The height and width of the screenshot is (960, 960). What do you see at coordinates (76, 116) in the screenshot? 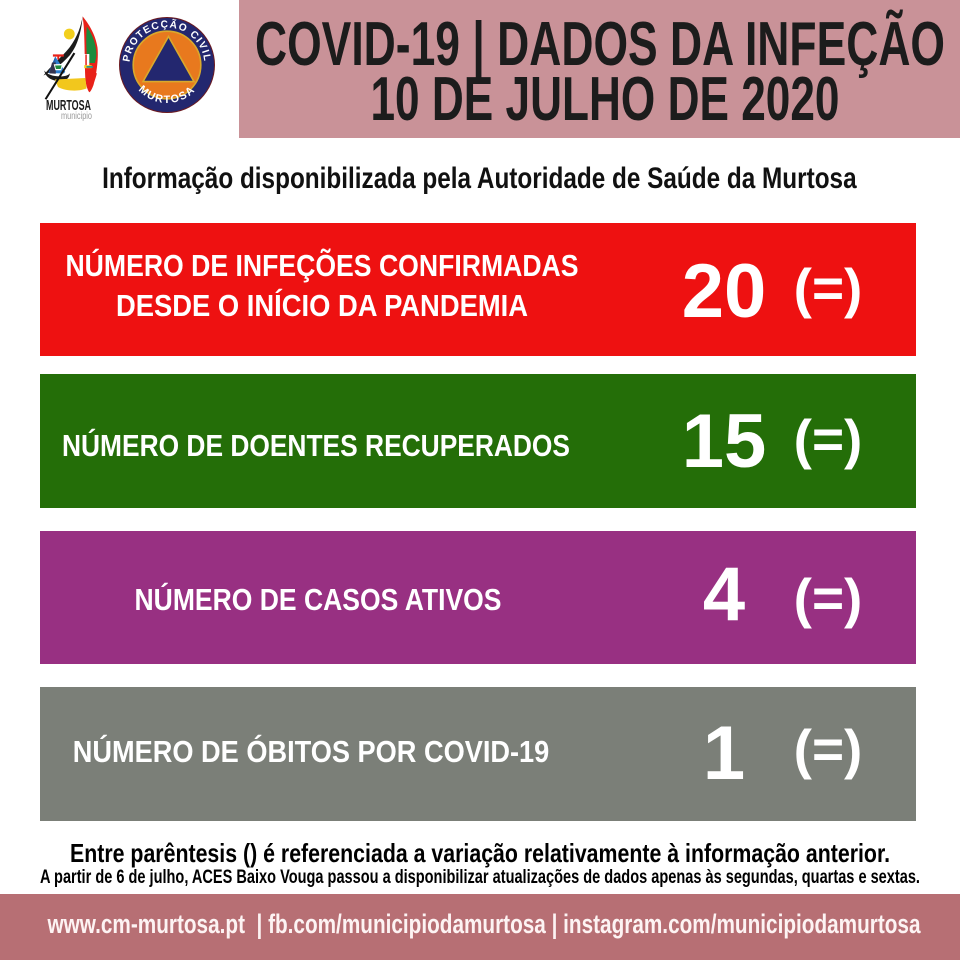
I see `svg-text: municipio` at bounding box center [76, 116].